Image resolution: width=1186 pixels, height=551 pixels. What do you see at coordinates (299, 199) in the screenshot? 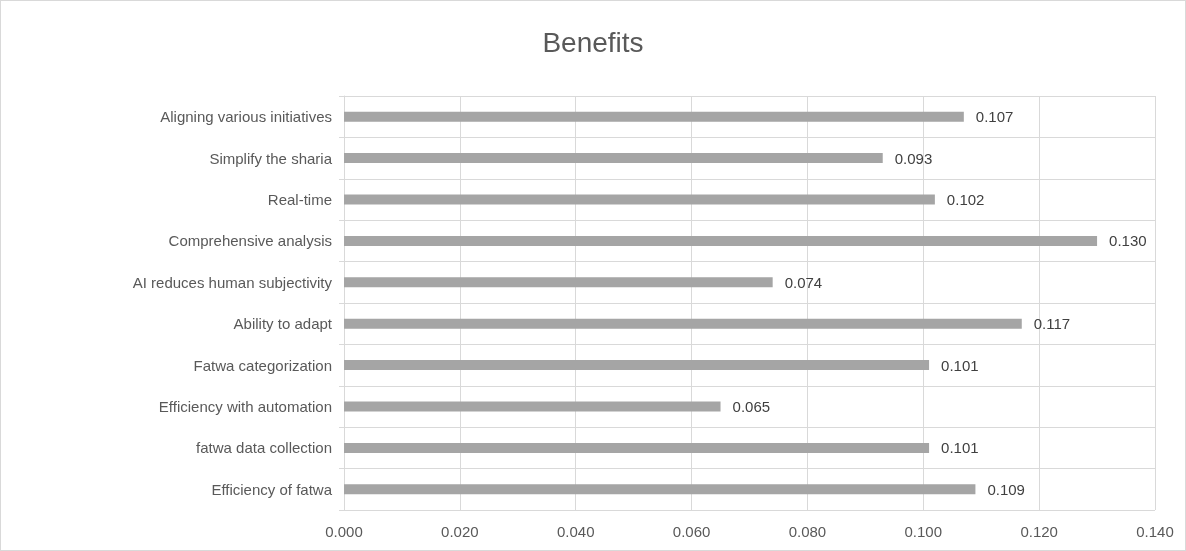
I see `y-tick-label: Real-time` at bounding box center [299, 199].